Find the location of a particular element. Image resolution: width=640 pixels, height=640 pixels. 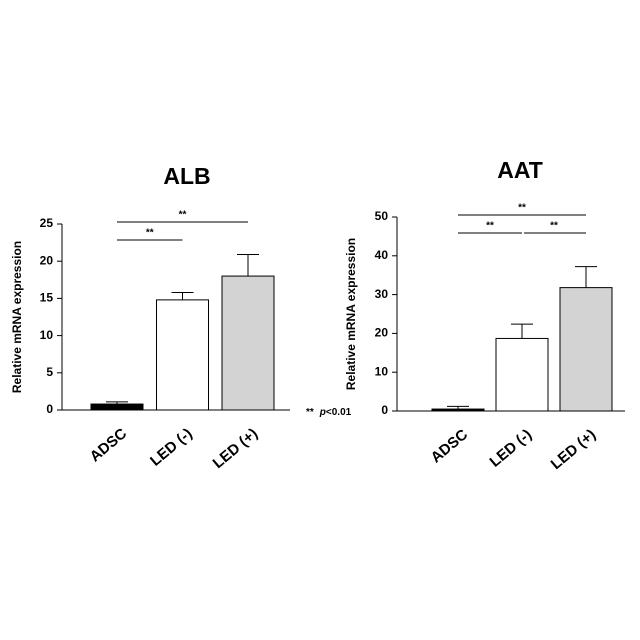

y-tick-label: 15 is located at coordinates (47, 298).